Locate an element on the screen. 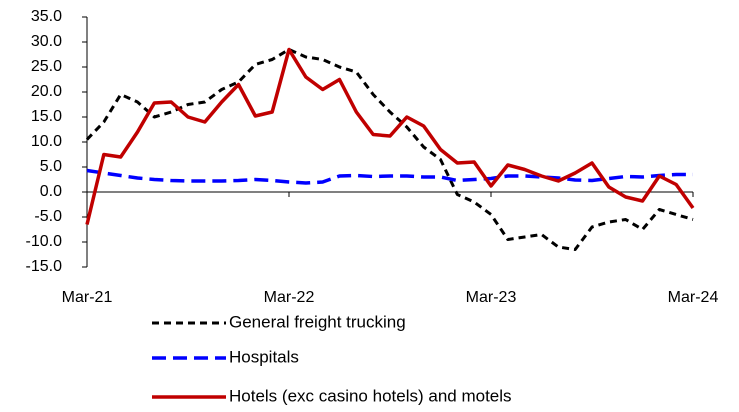 The height and width of the screenshot is (412, 739). y-tick-label: 20.0 is located at coordinates (46, 91).